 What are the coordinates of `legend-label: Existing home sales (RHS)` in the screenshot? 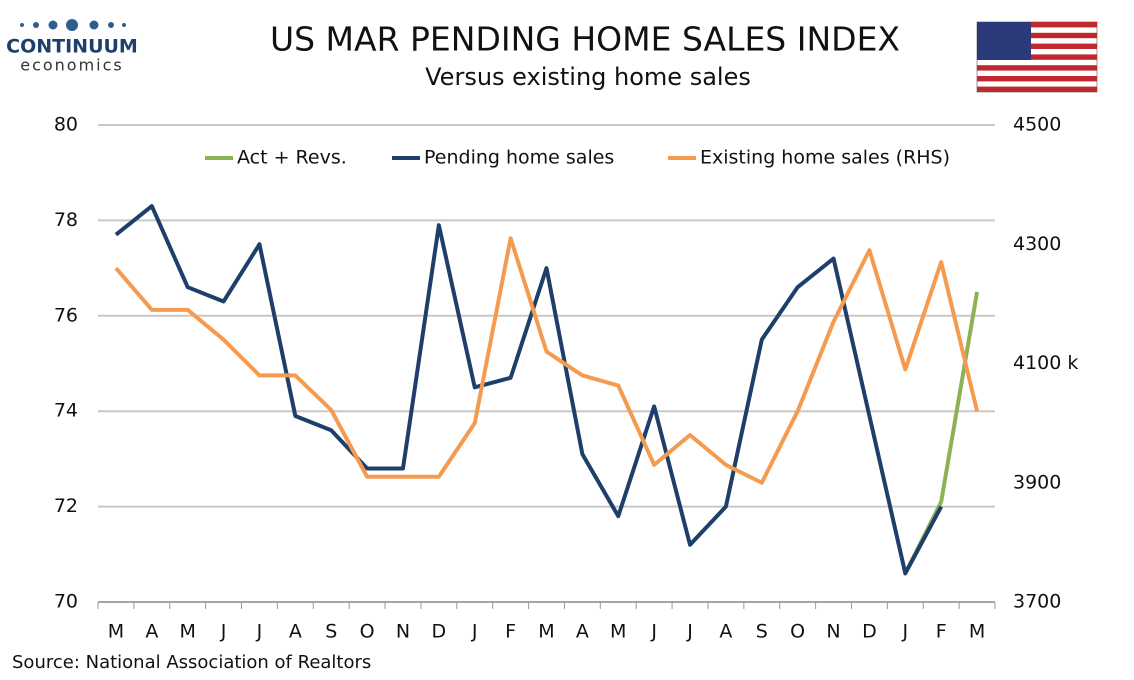 It's located at (825, 158).